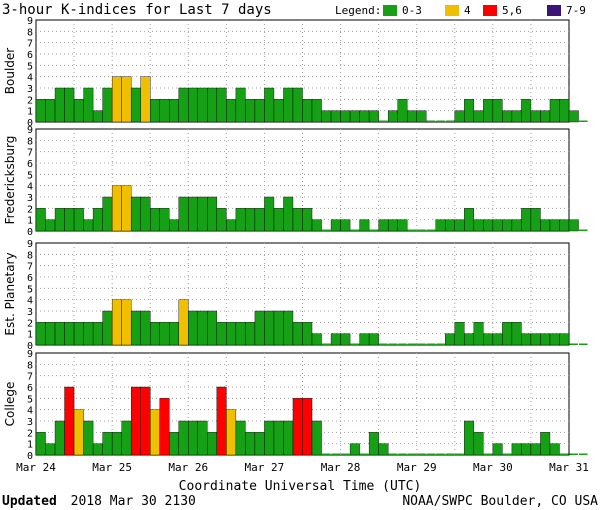  I want to click on legend-label: Legend:, so click(358, 10).